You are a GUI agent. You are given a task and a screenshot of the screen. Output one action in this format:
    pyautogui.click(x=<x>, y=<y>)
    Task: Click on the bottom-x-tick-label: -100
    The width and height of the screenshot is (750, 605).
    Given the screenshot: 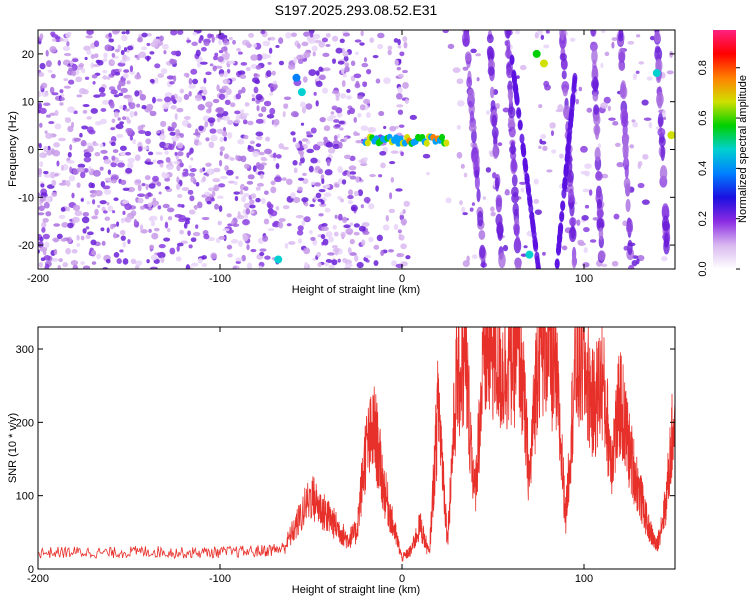 What is the action you would take?
    pyautogui.click(x=220, y=579)
    